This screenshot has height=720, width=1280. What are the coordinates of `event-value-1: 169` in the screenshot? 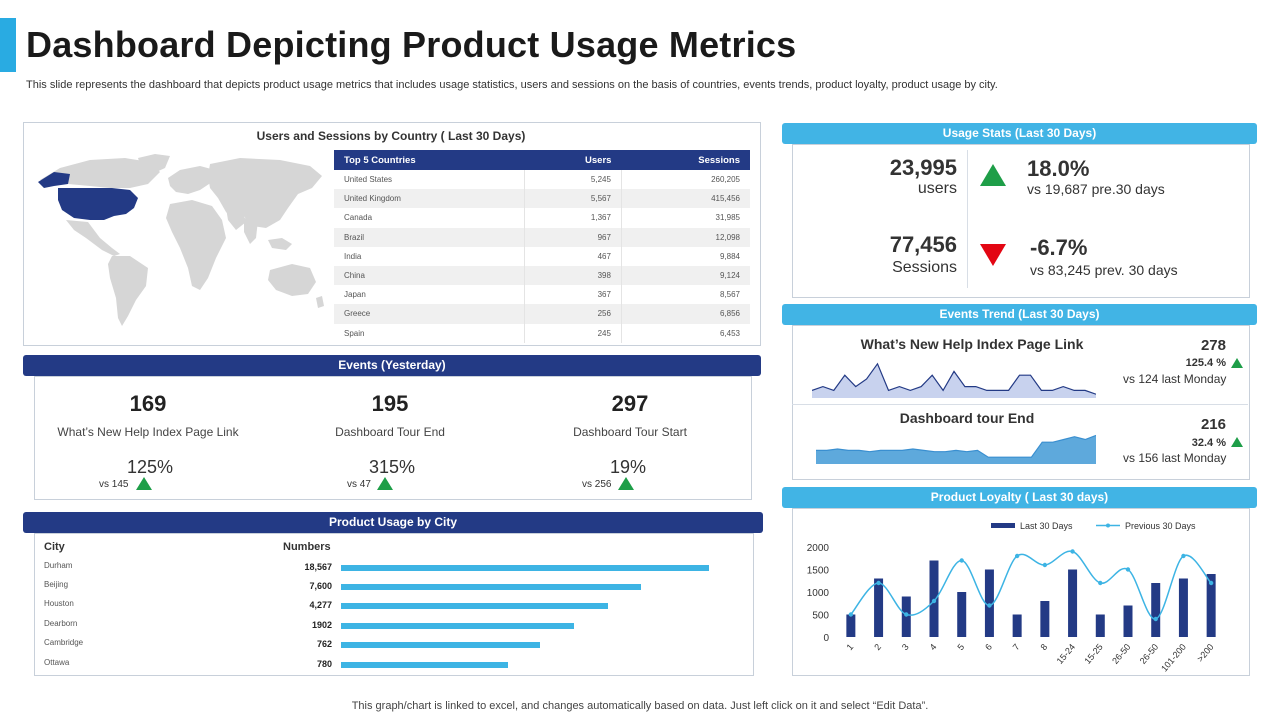 It's located at (148, 403).